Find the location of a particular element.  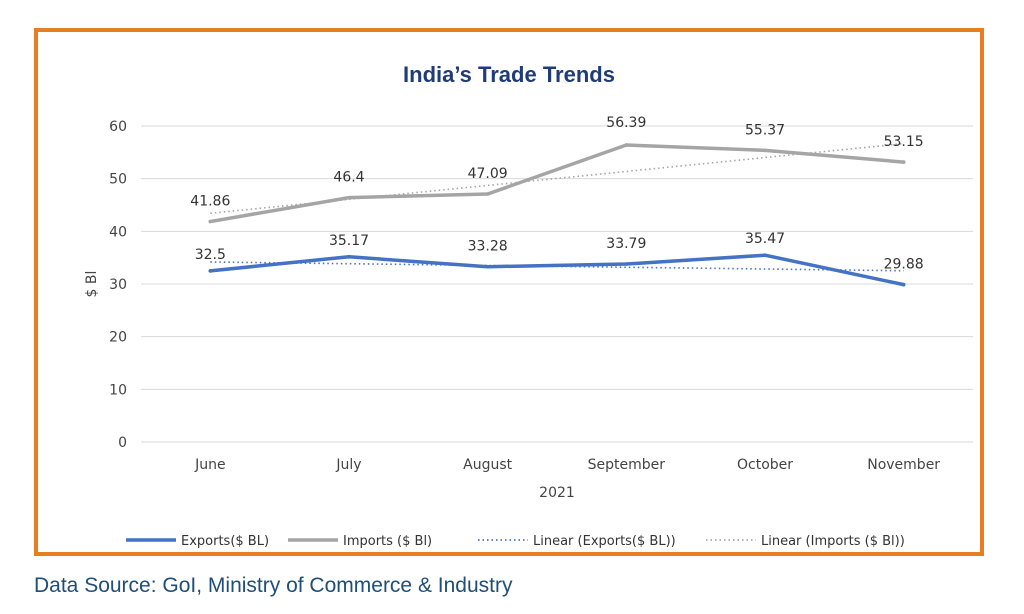

legend-label-imports: Imports ($ Bl) is located at coordinates (387, 541).